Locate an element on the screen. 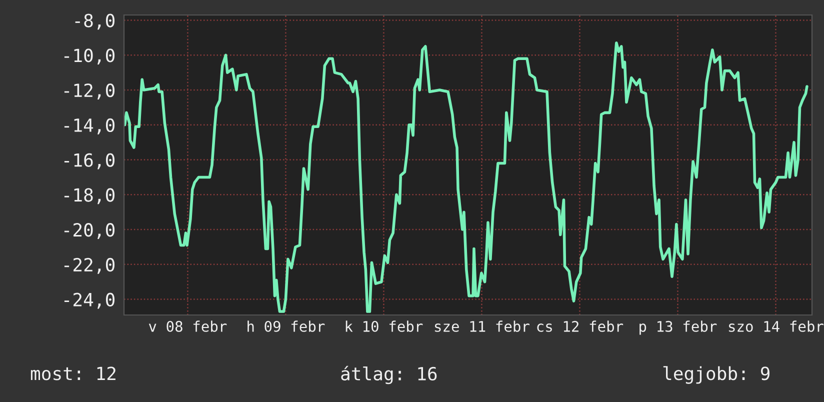 The height and width of the screenshot is (402, 824). x-tick-label: sze 11 febr is located at coordinates (482, 326).